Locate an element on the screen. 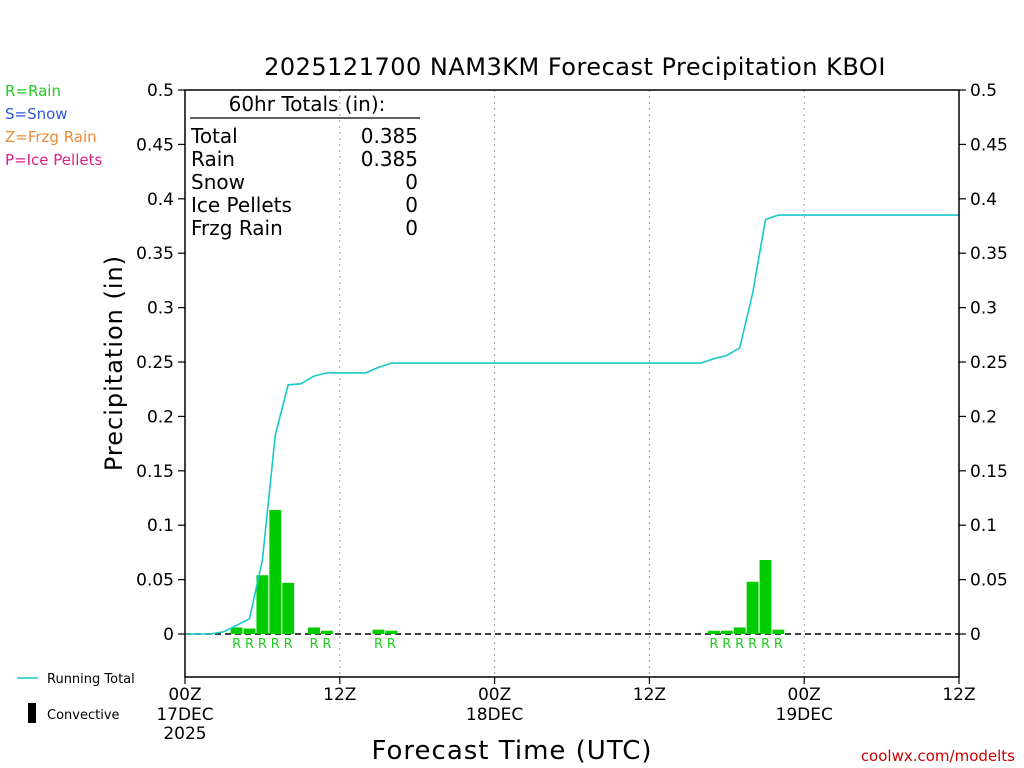 The image size is (1024, 768). x-tick-year: 2025 is located at coordinates (184, 734).